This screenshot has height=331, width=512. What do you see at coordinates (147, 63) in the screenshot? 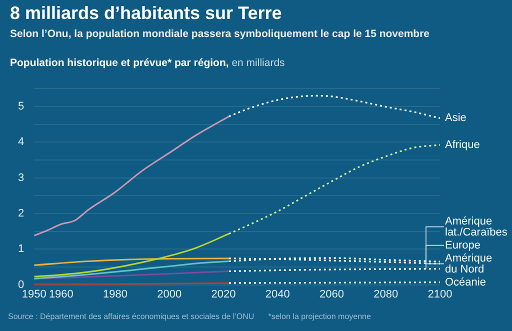
I see `y-axis-title: Population historique et prévue* par région, en milliards` at bounding box center [147, 63].